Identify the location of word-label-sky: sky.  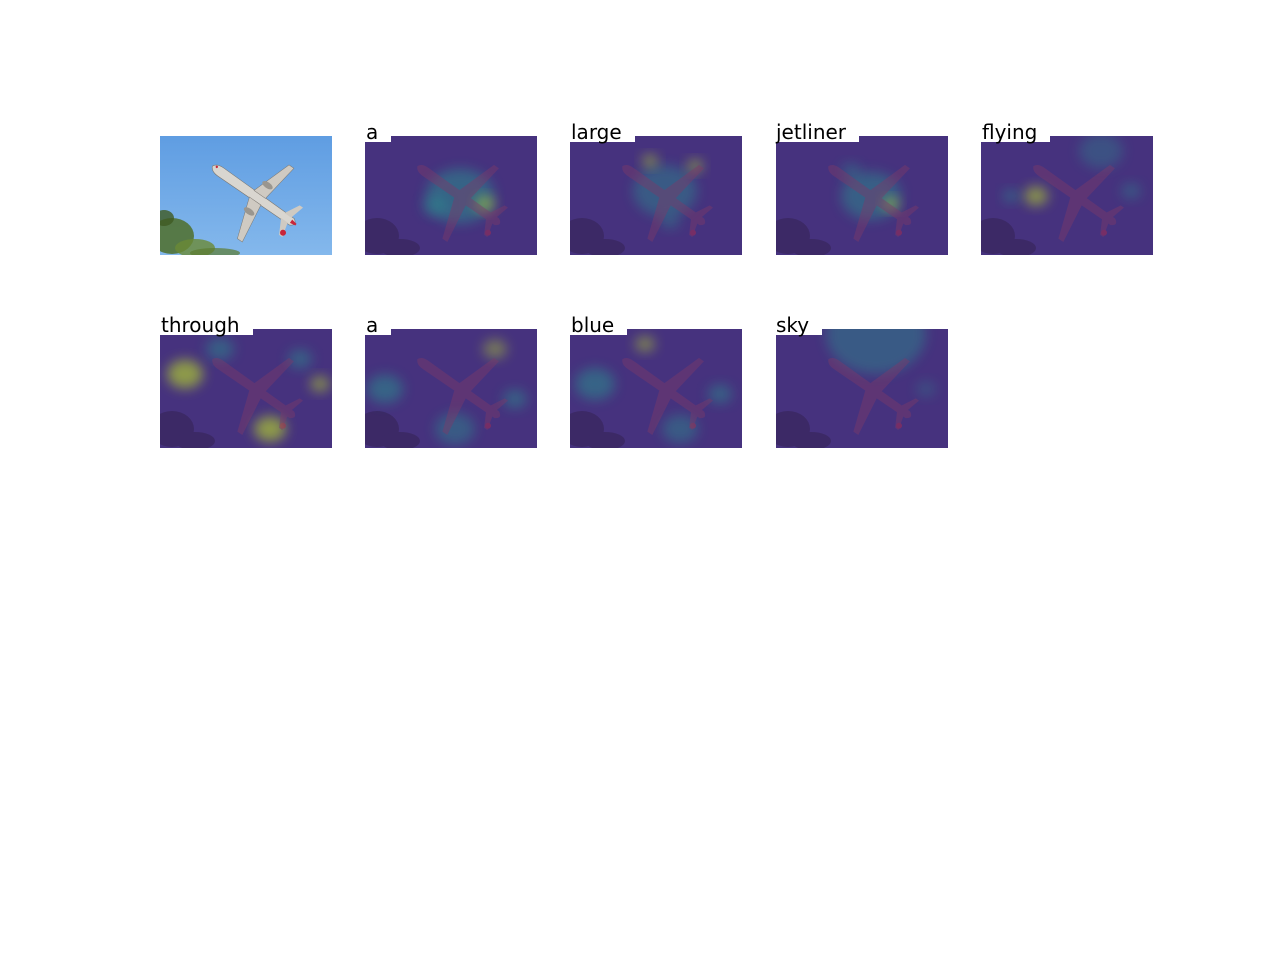
(799, 324).